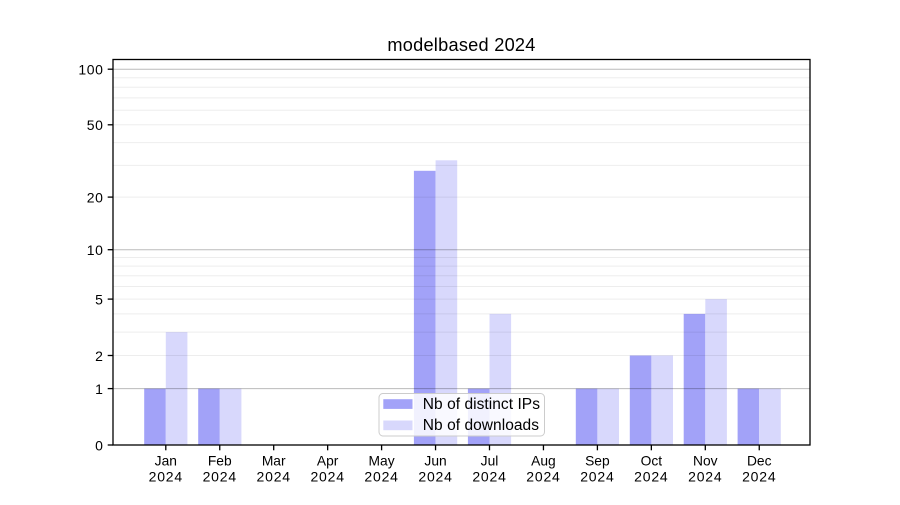 Image resolution: width=900 pixels, height=505 pixels. I want to click on svg-text: Feb, so click(220, 461).